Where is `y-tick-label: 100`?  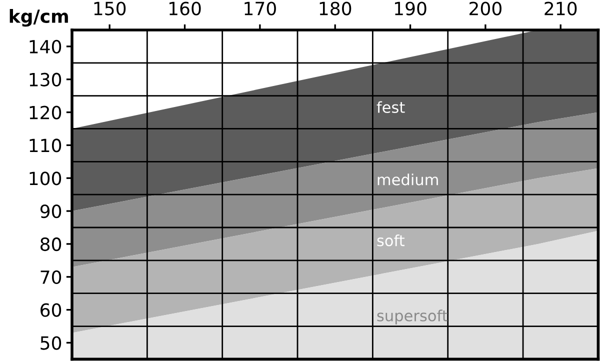 y-tick-label: 100 is located at coordinates (46, 179).